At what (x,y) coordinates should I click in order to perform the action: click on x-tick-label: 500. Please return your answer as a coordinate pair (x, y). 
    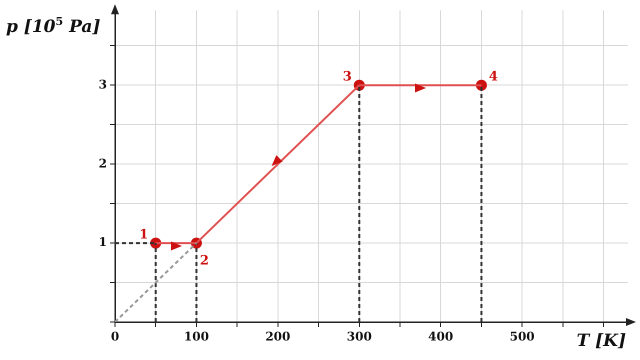
    Looking at the image, I should click on (522, 336).